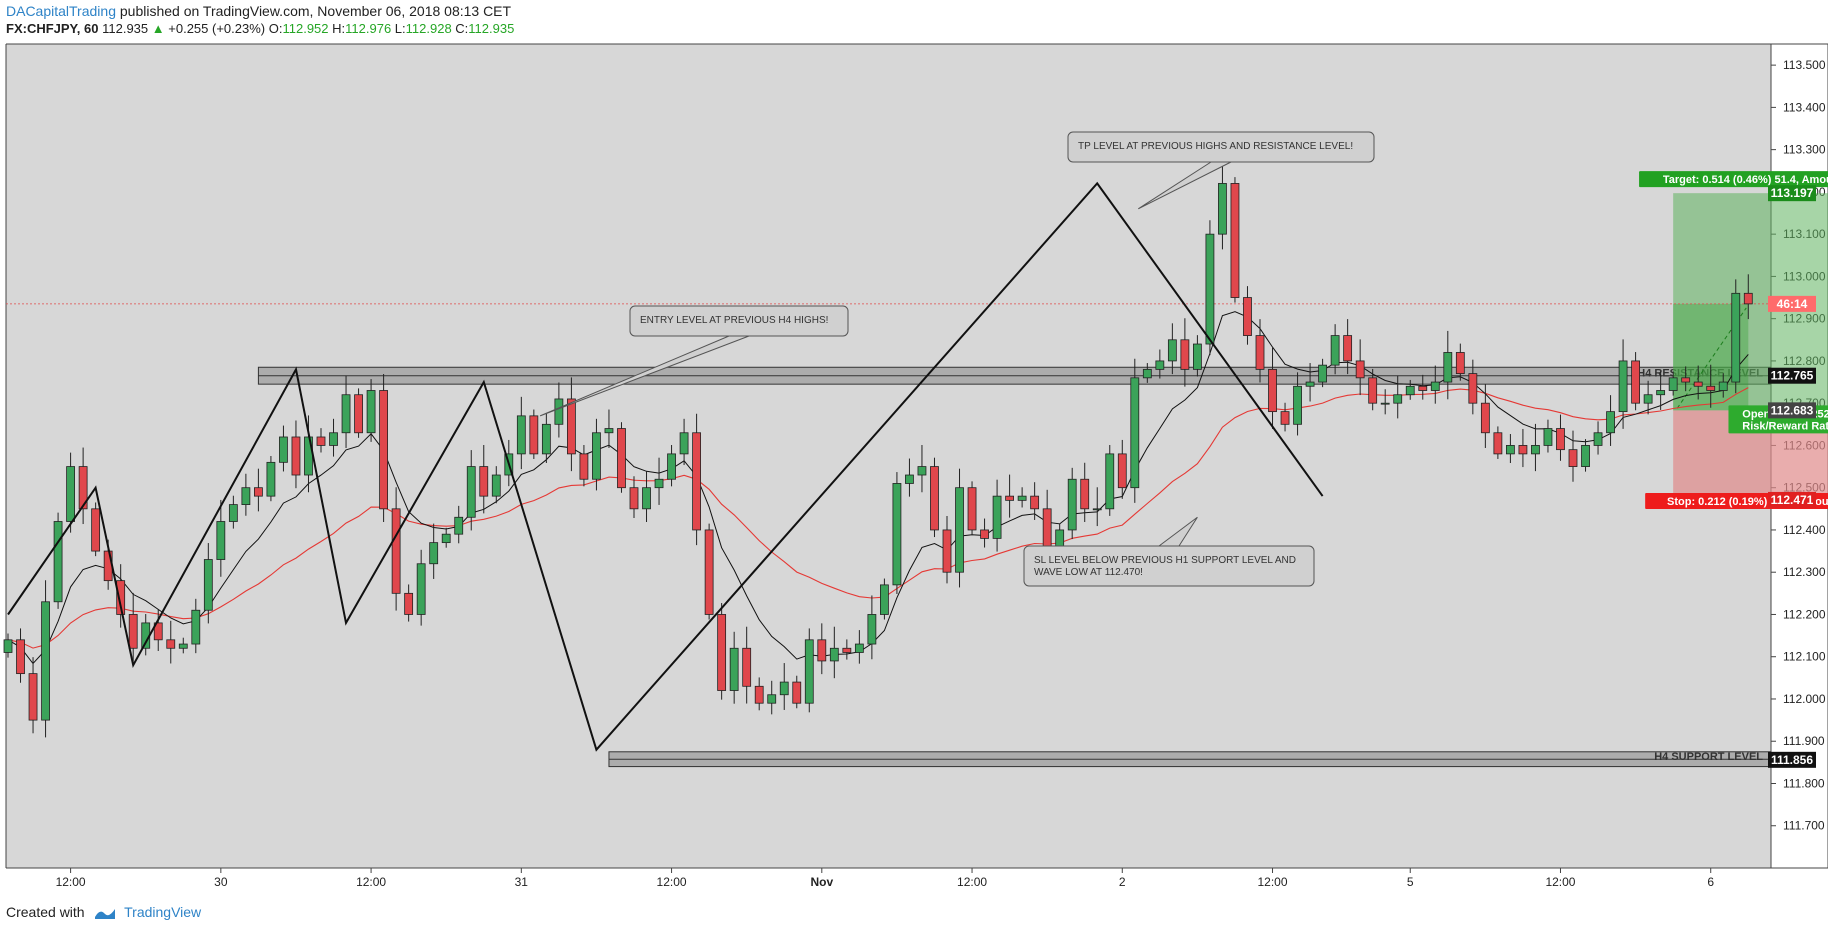 The image size is (1828, 930). What do you see at coordinates (1708, 757) in the screenshot?
I see `level-label: H4 SUPPORT LEVEL` at bounding box center [1708, 757].